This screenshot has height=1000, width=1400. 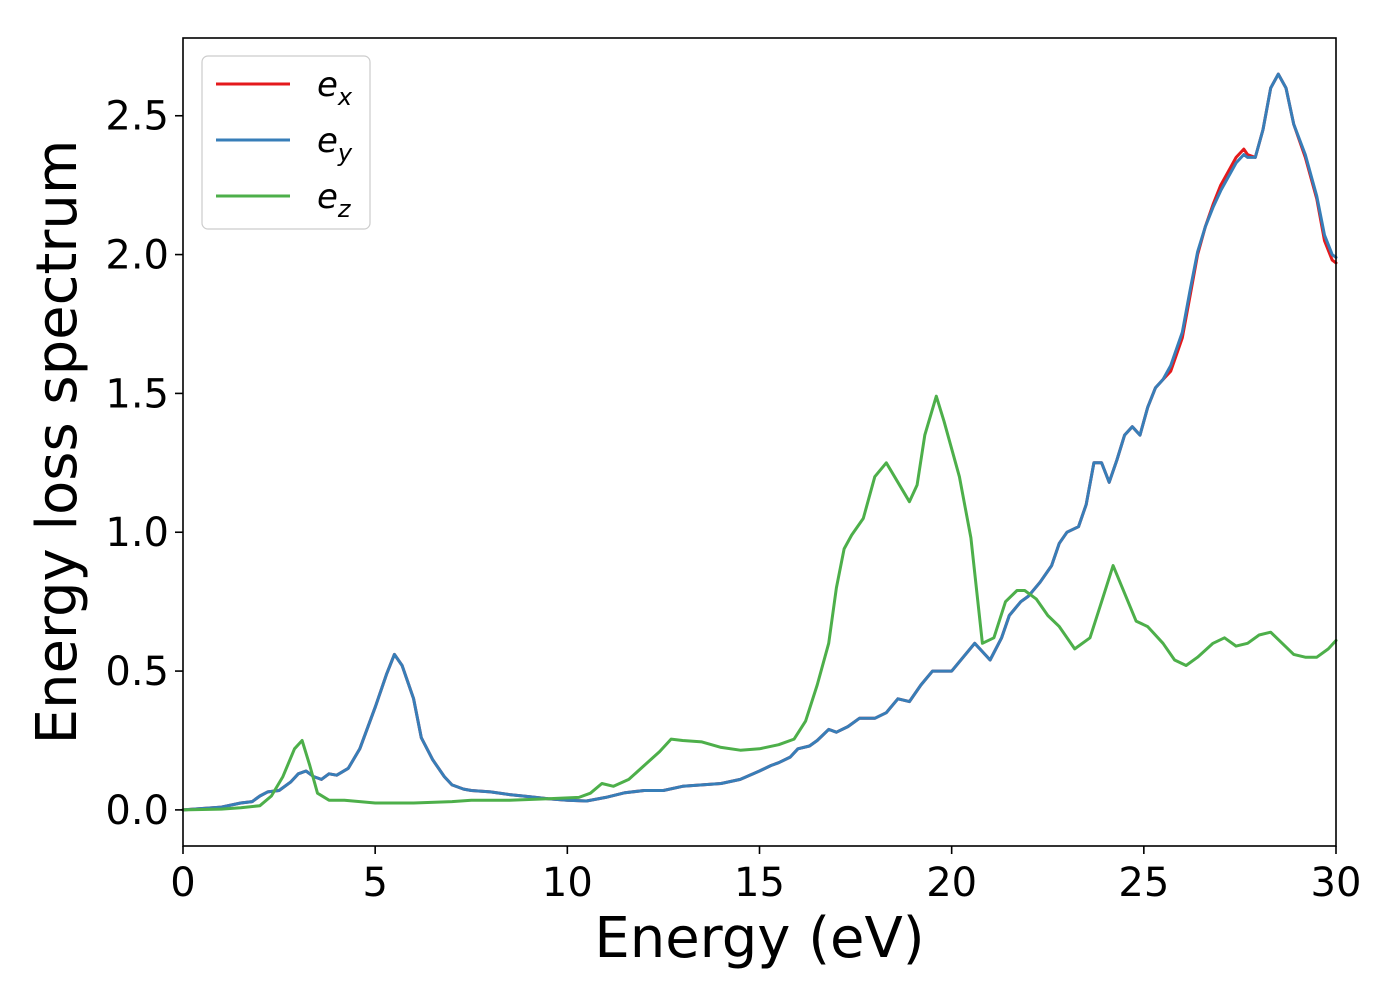 What do you see at coordinates (567, 883) in the screenshot?
I see `x-tick-label: 10` at bounding box center [567, 883].